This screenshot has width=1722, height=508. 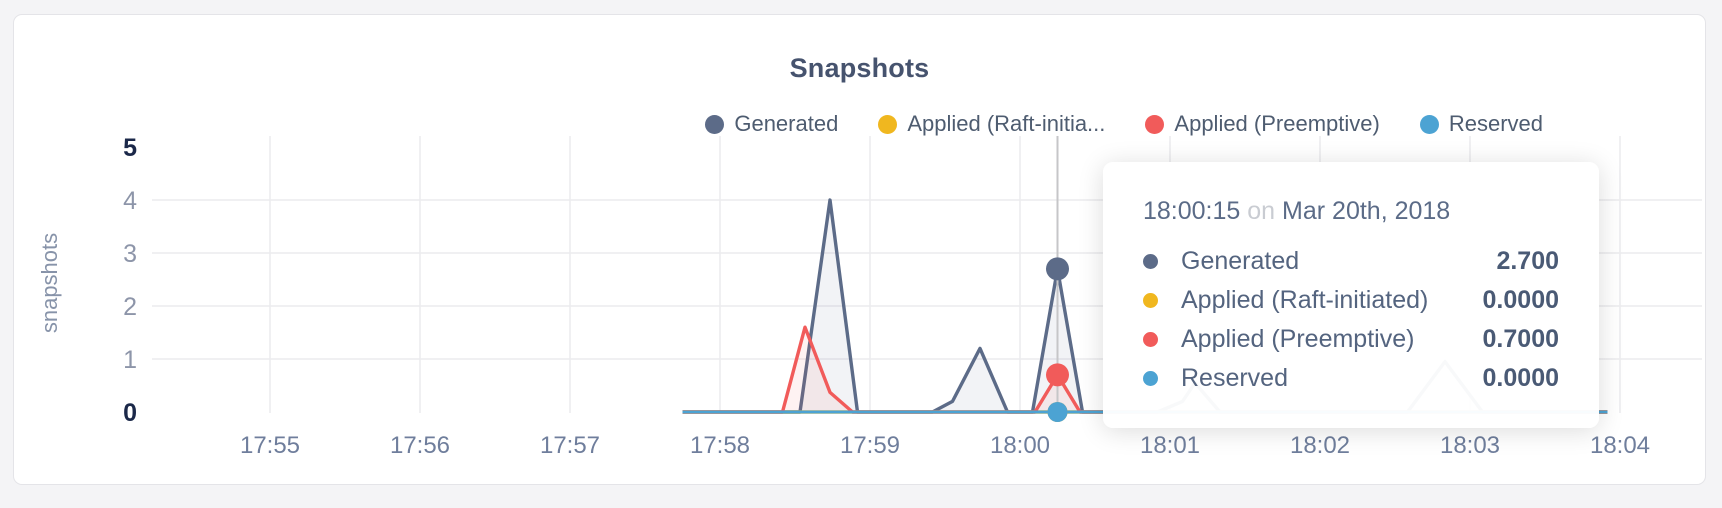 I want to click on legend-label: Reserved, so click(x=1495, y=123).